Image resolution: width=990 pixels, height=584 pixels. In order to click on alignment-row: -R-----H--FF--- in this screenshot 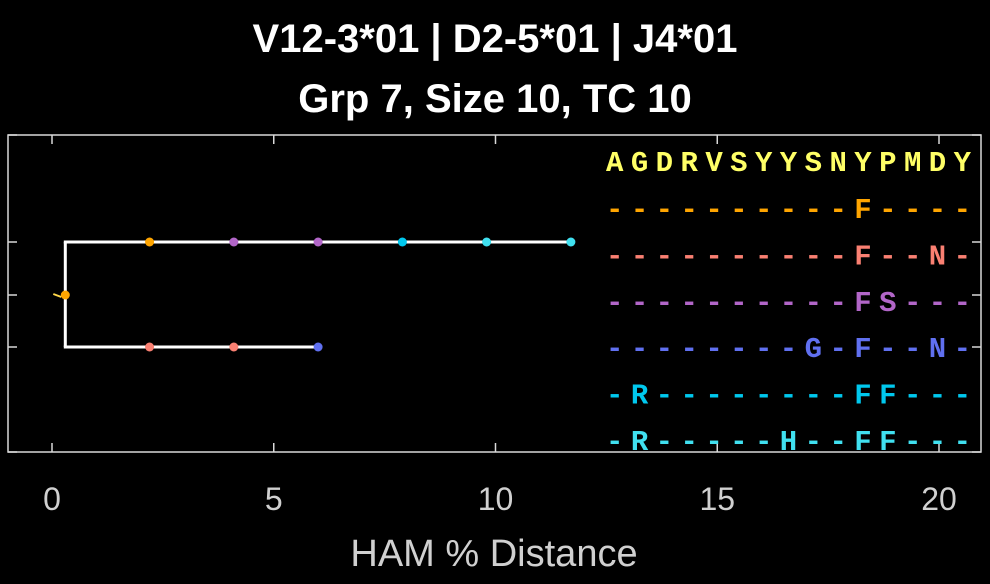, I will do `click(788, 442)`.